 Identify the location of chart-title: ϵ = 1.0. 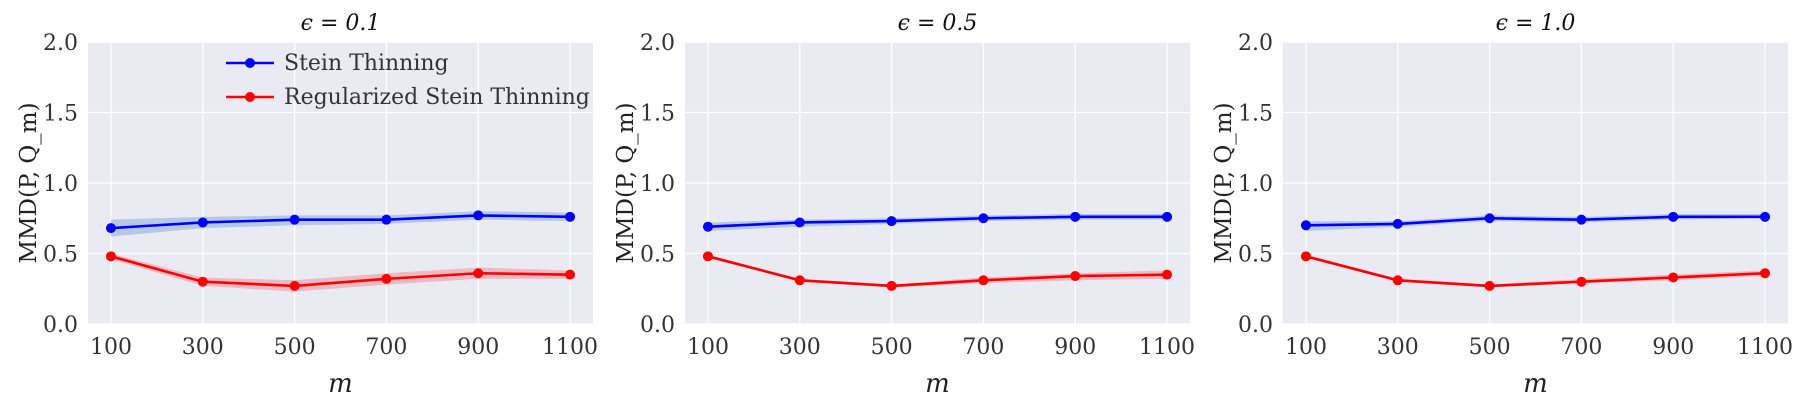
(1536, 23).